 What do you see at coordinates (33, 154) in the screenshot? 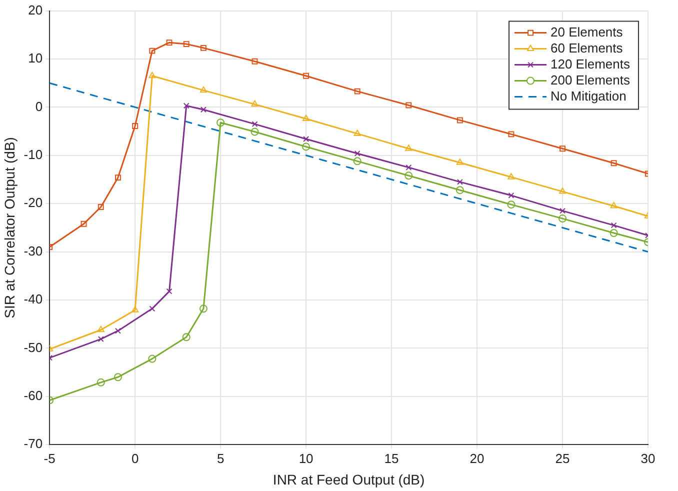
I see `y-tick-label: -10` at bounding box center [33, 154].